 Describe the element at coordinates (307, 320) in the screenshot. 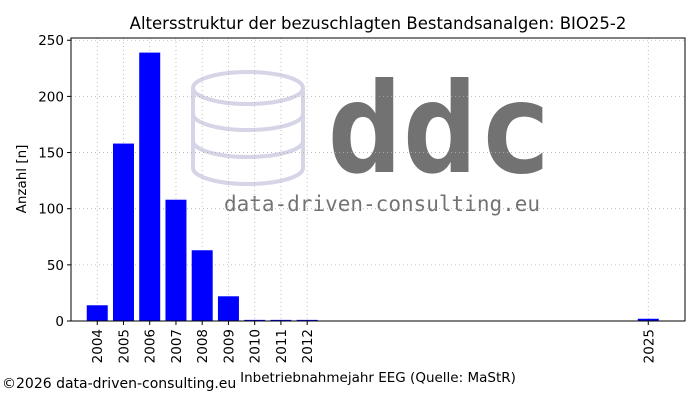

I see `bar-2012` at that location.